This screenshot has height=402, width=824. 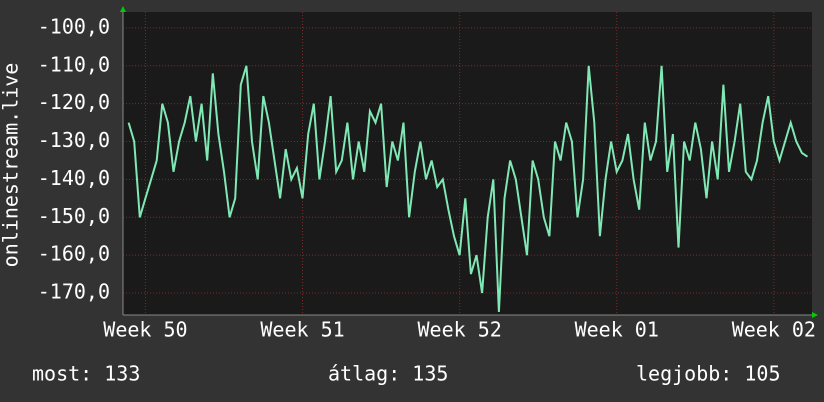 I want to click on footer-best: legjobb: 105, so click(x=708, y=374).